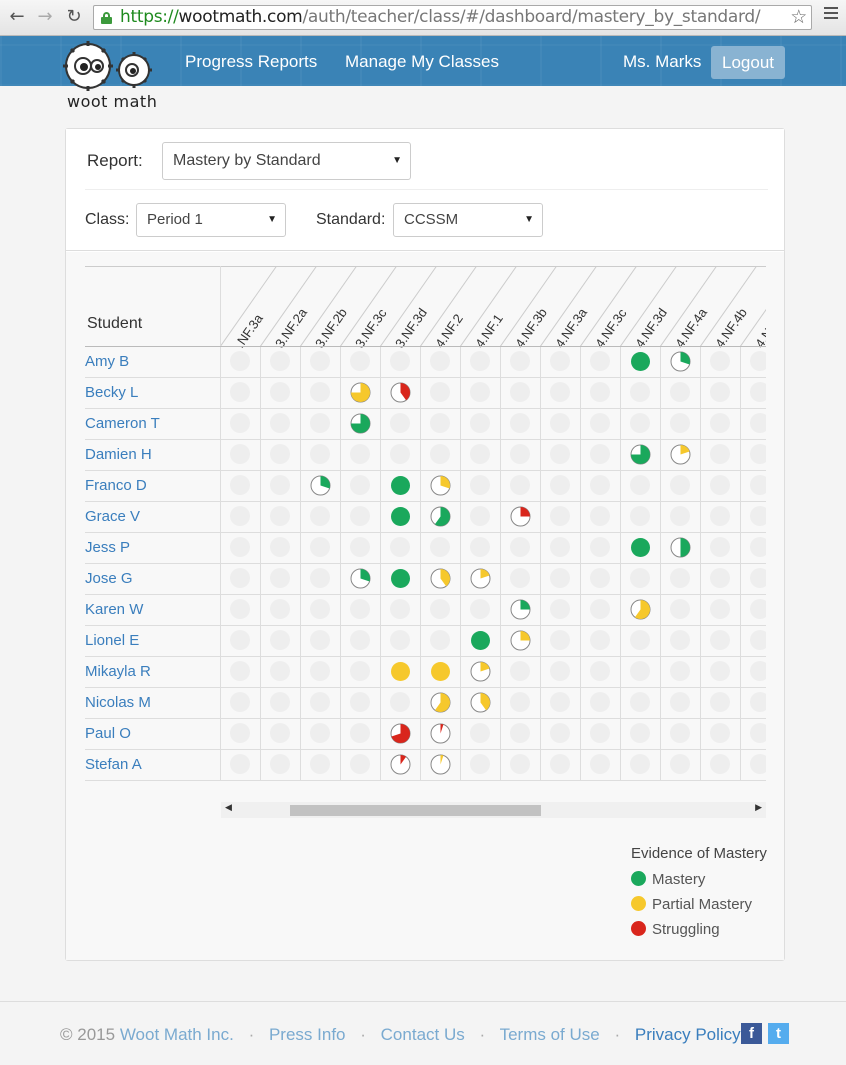  What do you see at coordinates (662, 61) in the screenshot?
I see `user-name: Ms. Marks` at bounding box center [662, 61].